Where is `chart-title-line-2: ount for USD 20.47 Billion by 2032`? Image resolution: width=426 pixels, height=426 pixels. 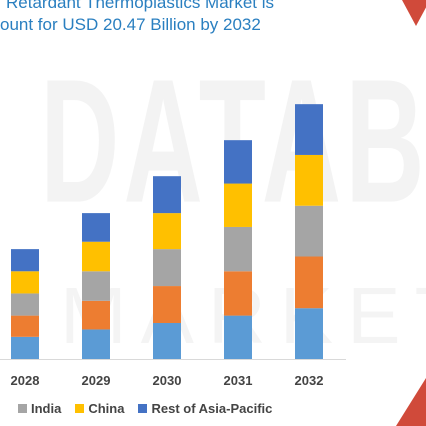
chart-title-line-2: ount for USD 20.47 Billion by 2032 is located at coordinates (130, 24).